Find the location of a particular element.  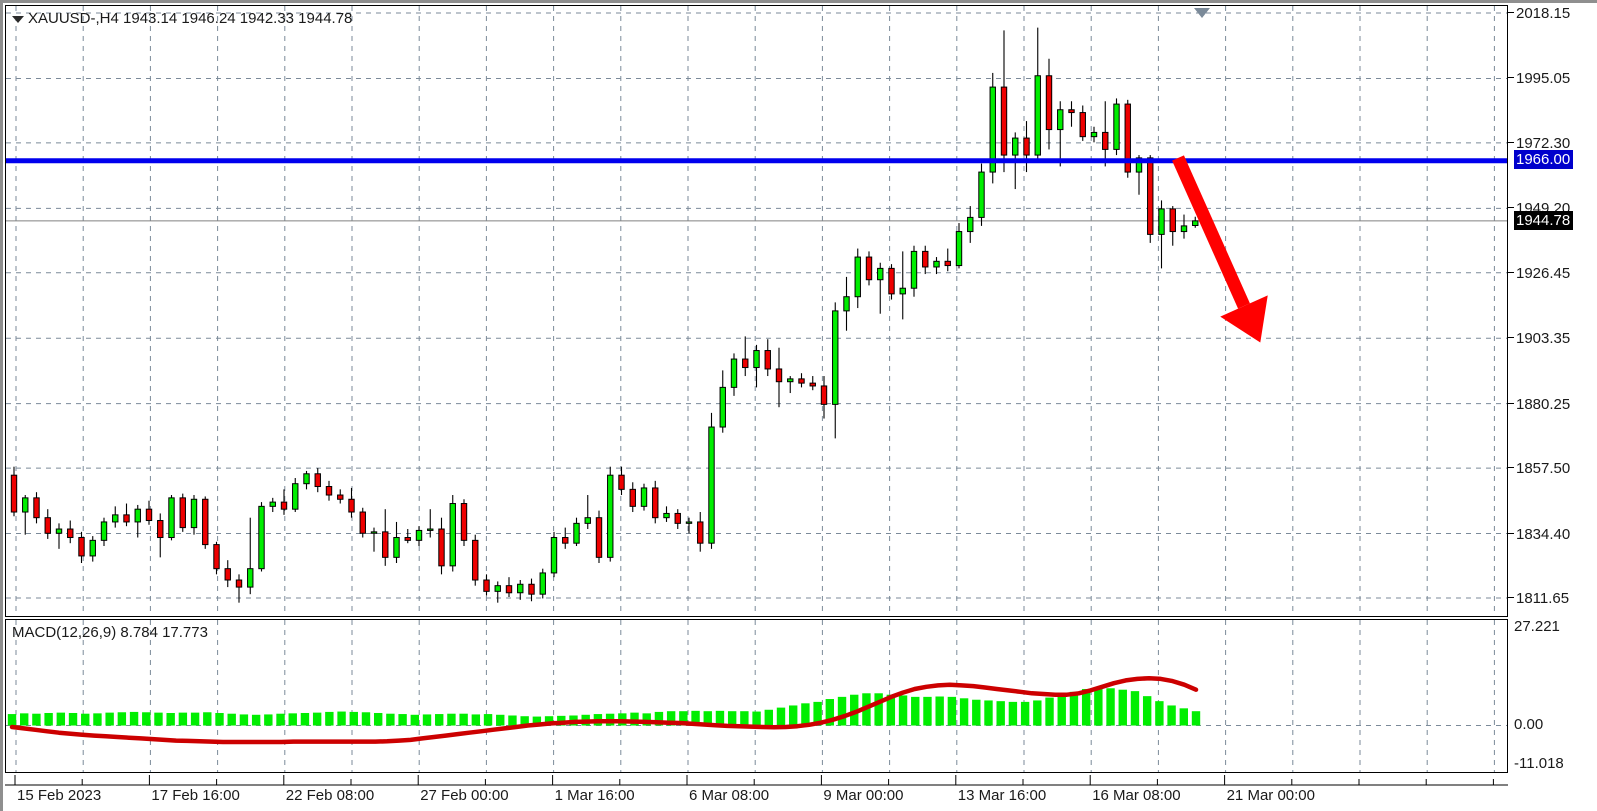

macd-axis: 27.221 0.00 -11.018 is located at coordinates (1552, 695).